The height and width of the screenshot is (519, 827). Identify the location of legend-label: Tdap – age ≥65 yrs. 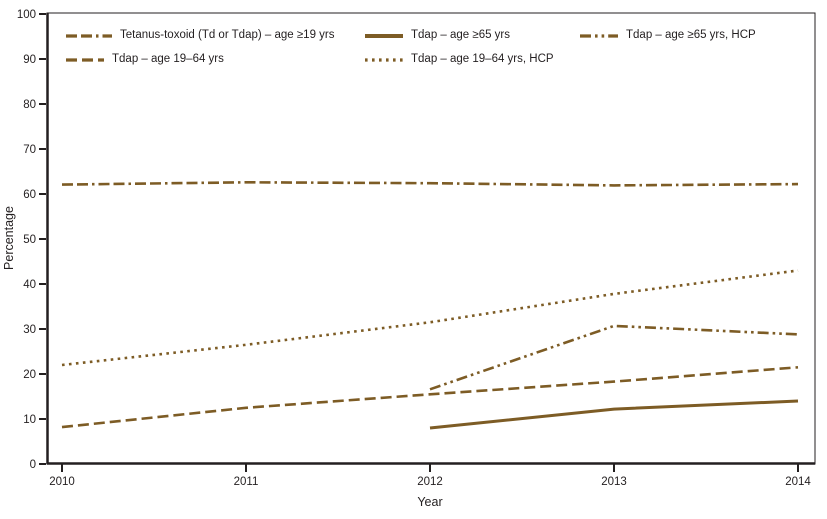
(461, 35).